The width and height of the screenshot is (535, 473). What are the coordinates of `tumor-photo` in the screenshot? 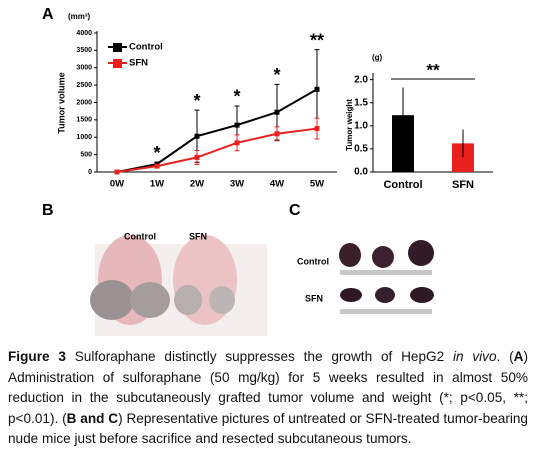 It's located at (386, 277).